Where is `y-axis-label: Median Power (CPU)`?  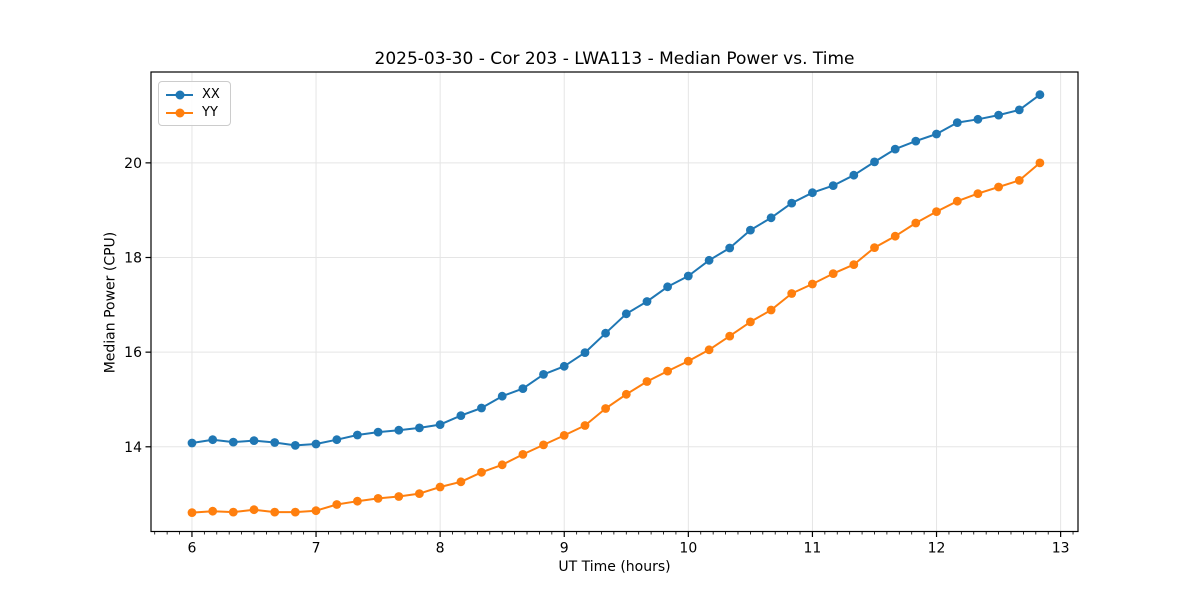
y-axis-label: Median Power (CPU) is located at coordinates (110, 302).